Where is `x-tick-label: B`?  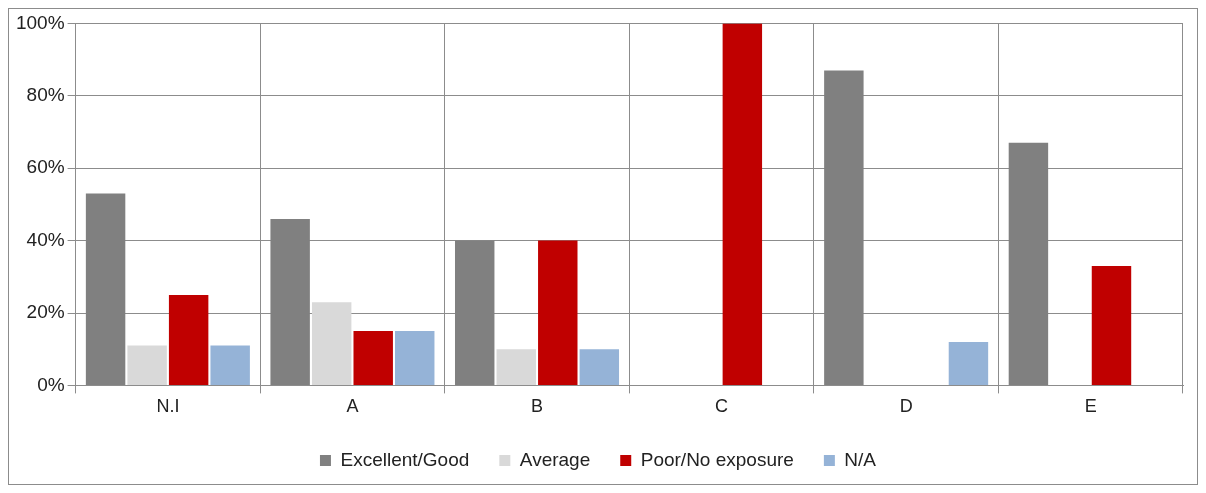 x-tick-label: B is located at coordinates (537, 406).